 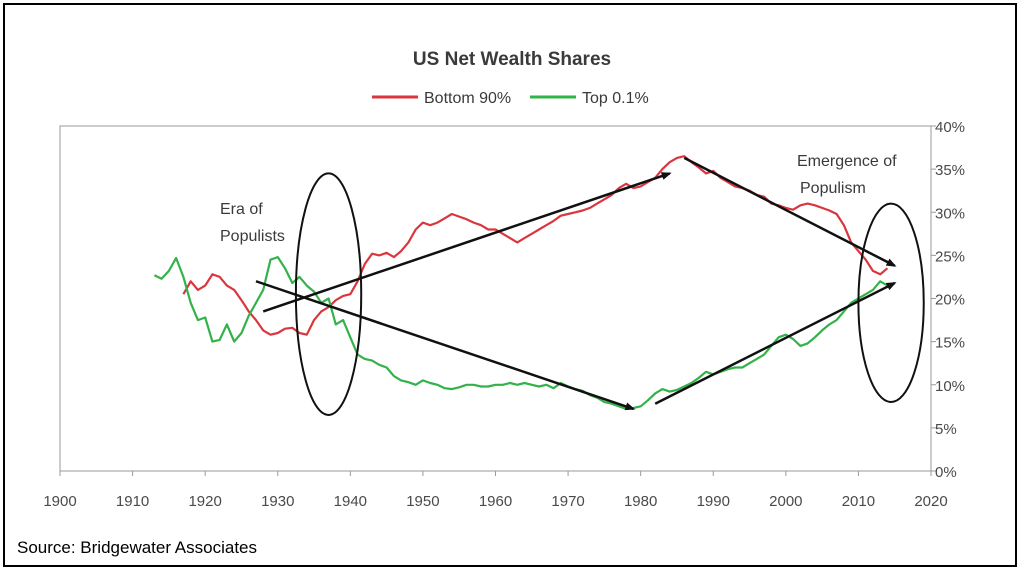 I want to click on annotation-era-line-2: Populists, so click(x=252, y=236).